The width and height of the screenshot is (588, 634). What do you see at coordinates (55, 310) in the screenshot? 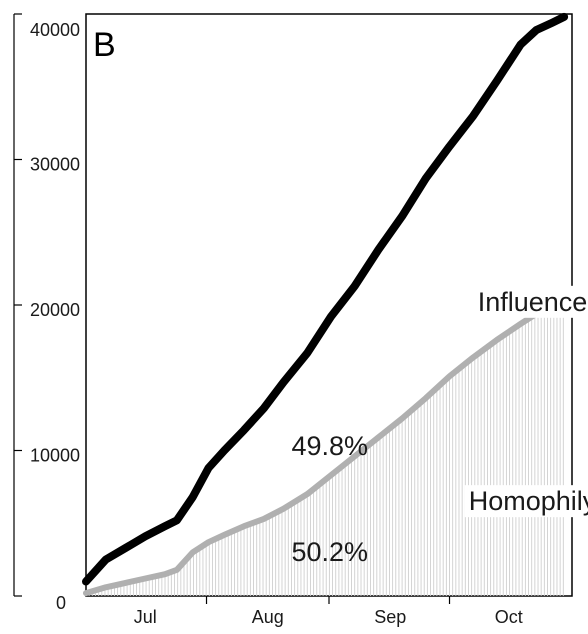
I see `y-tick-label: 20000` at bounding box center [55, 310].